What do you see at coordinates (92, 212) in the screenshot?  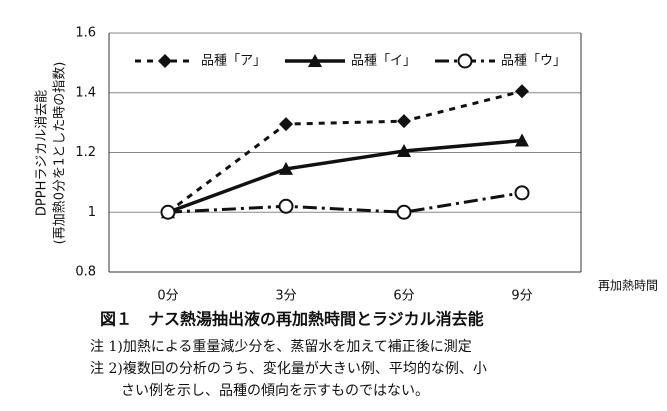 I see `y-tick-label: 1` at bounding box center [92, 212].